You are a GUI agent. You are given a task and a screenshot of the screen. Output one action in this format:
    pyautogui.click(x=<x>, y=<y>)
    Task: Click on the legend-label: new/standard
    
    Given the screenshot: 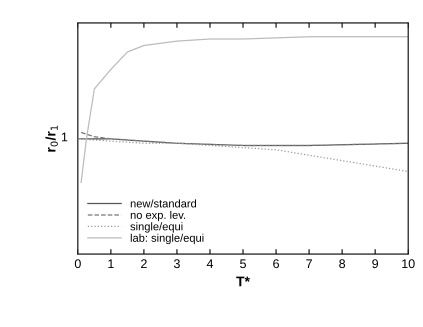 What is the action you would take?
    pyautogui.click(x=163, y=203)
    